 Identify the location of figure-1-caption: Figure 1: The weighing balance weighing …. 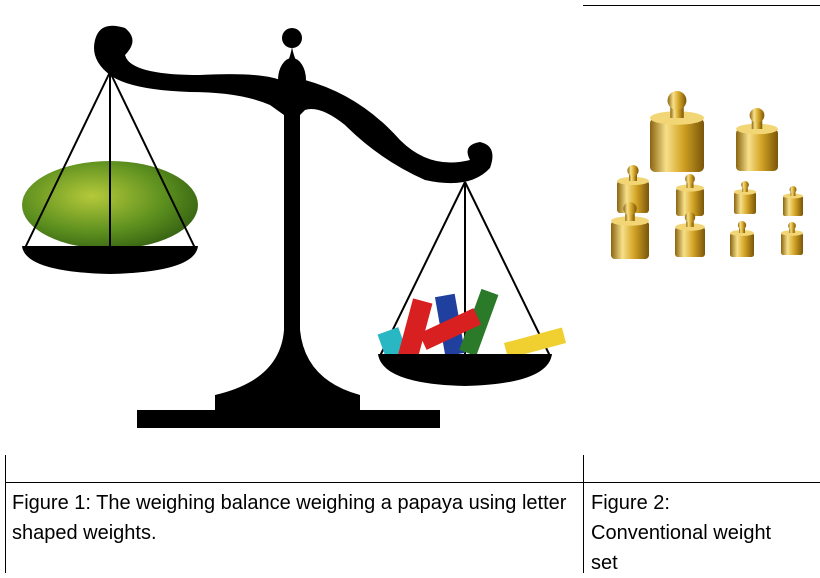
(289, 518).